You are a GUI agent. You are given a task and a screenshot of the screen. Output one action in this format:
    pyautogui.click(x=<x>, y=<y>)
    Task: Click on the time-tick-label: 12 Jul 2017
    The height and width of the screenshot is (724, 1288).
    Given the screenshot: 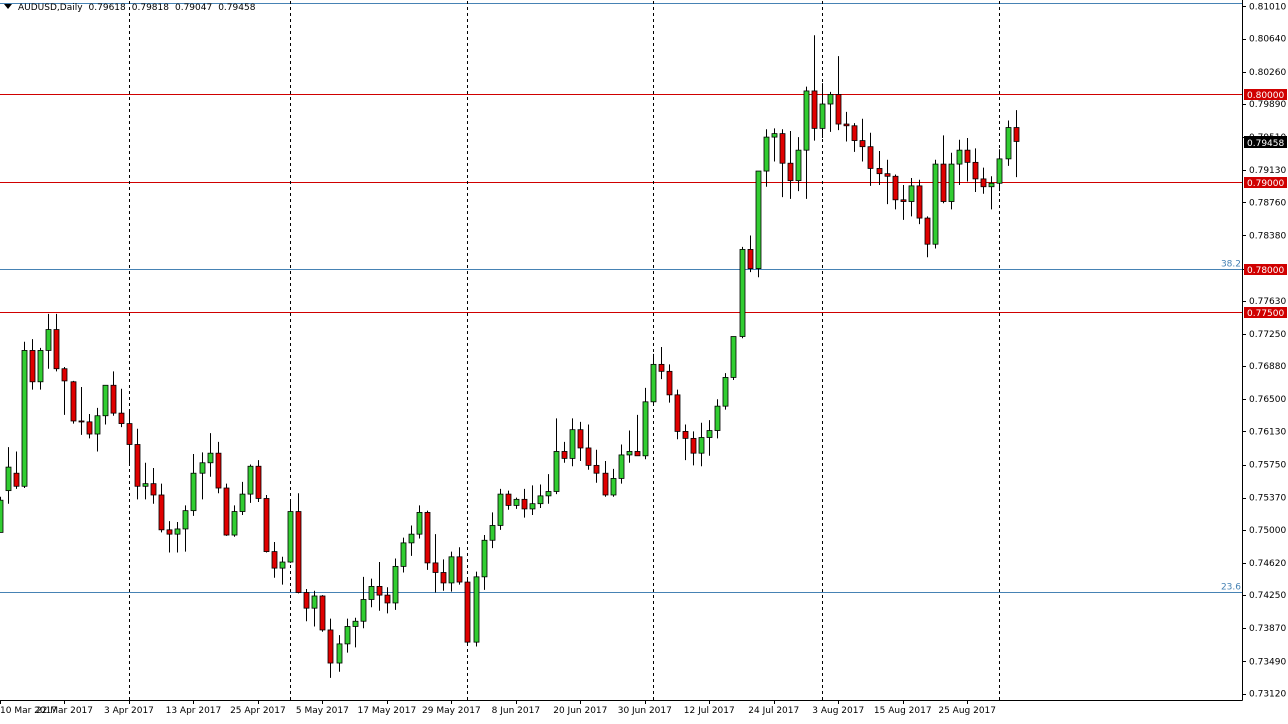 What is the action you would take?
    pyautogui.click(x=709, y=711)
    